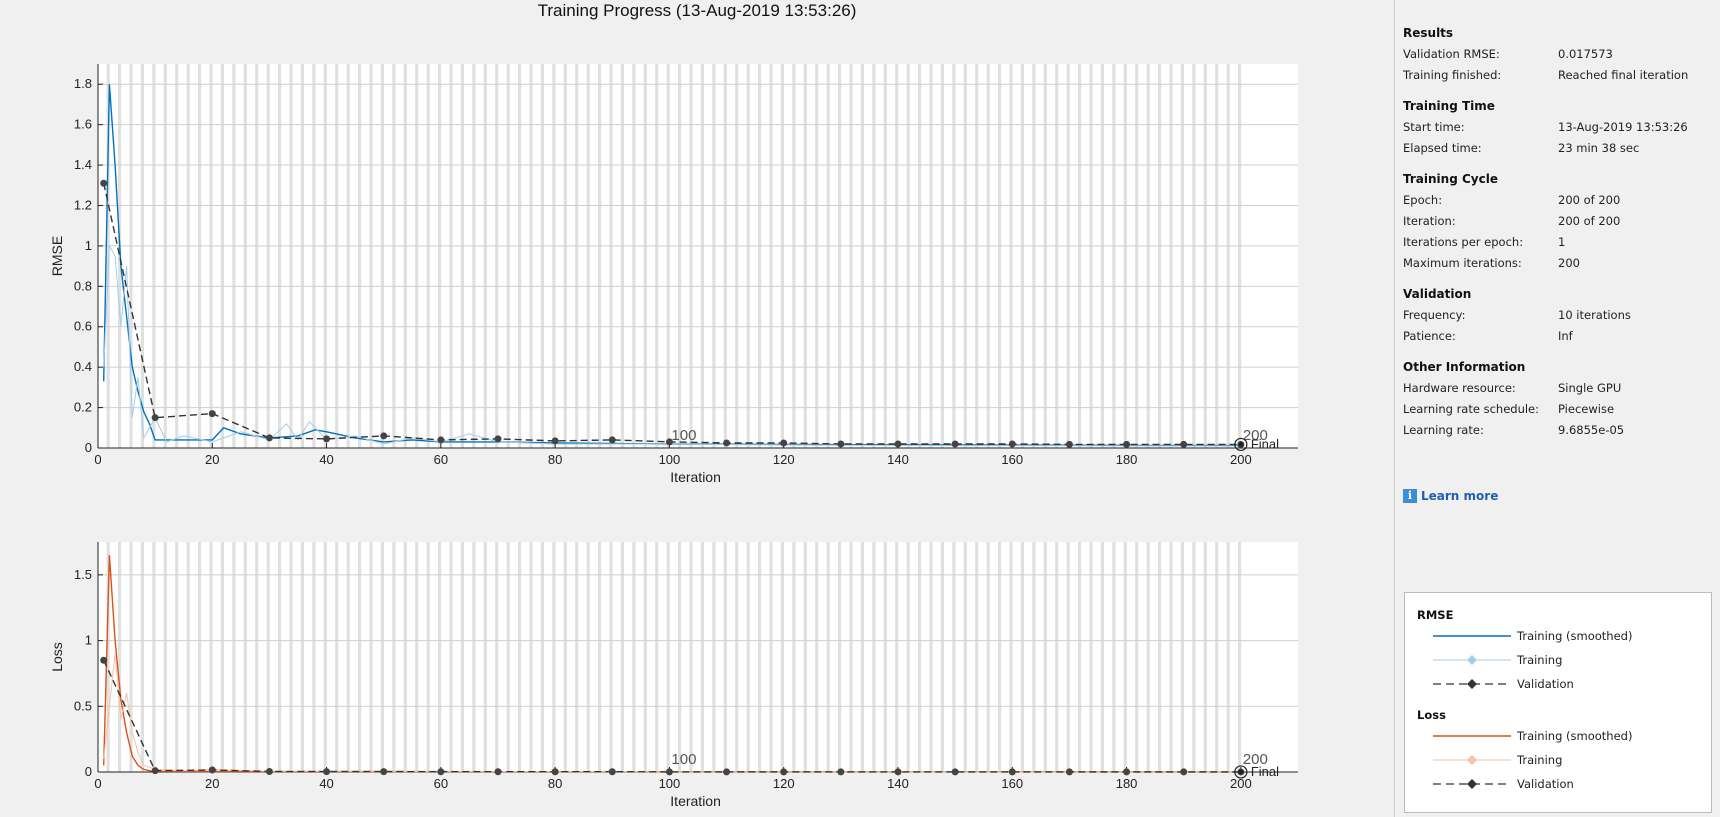  Describe the element at coordinates (1265, 443) in the screenshot. I see `final-label: Final` at that location.